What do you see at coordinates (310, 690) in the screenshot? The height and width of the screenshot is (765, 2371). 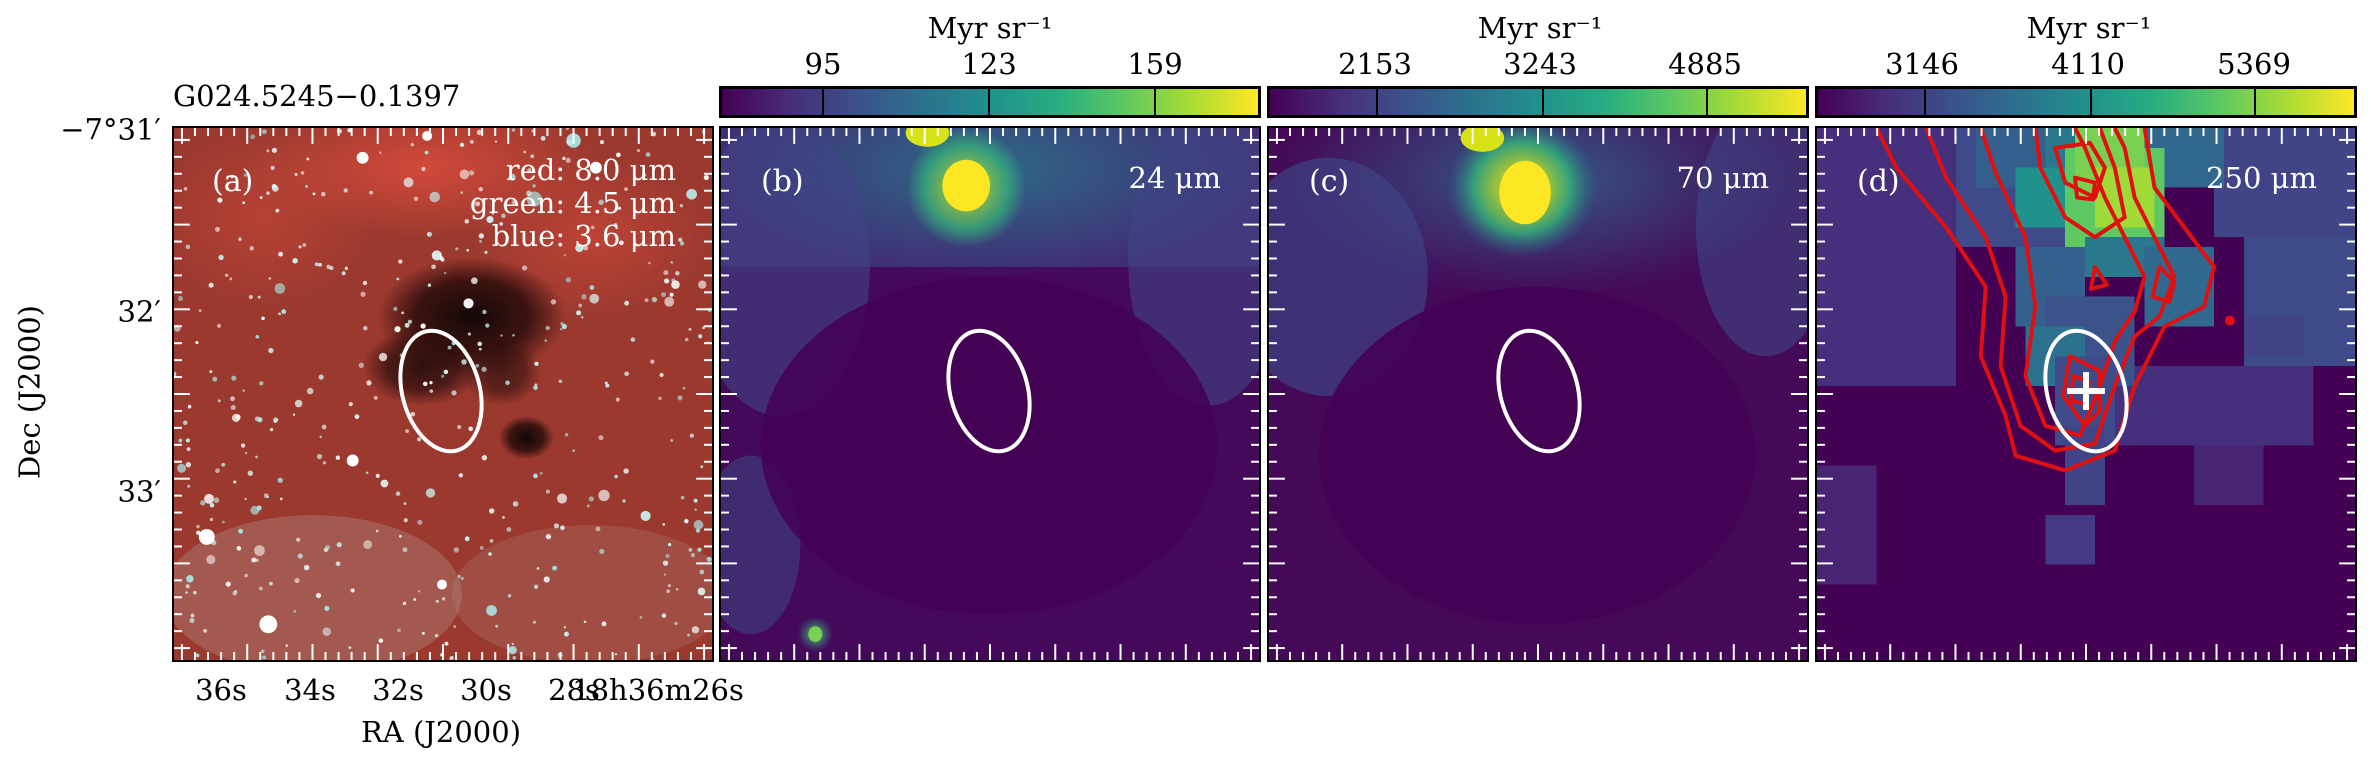 I see `x-tick-label: 34s` at bounding box center [310, 690].